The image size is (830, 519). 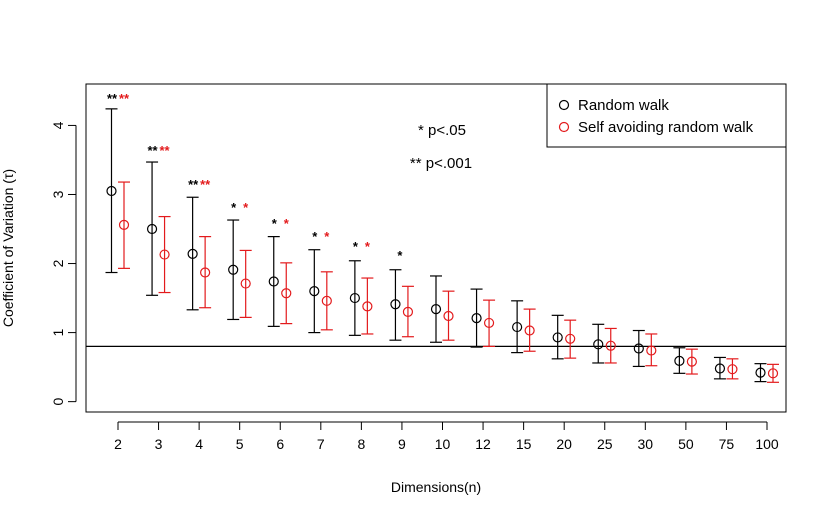 What do you see at coordinates (442, 130) in the screenshot?
I see `annotation-p05: * p<.05` at bounding box center [442, 130].